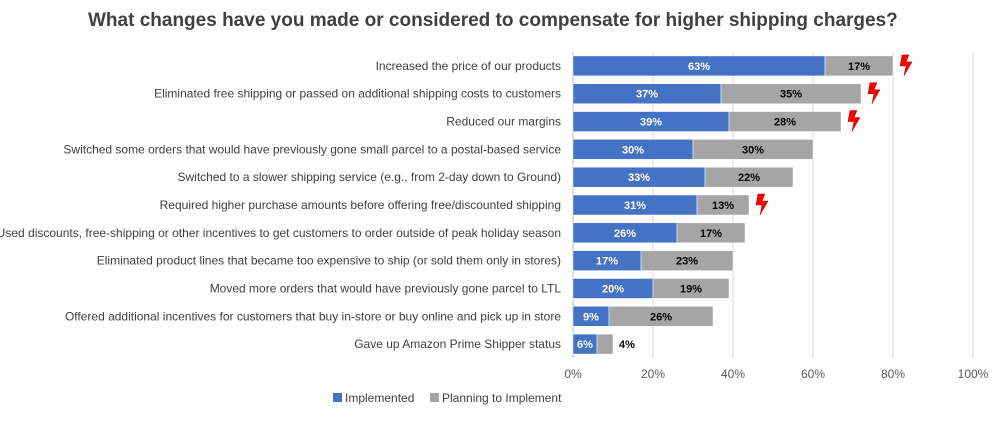 This screenshot has width=1005, height=422. Describe the element at coordinates (502, 398) in the screenshot. I see `legend-label: Planning to Implement` at that location.